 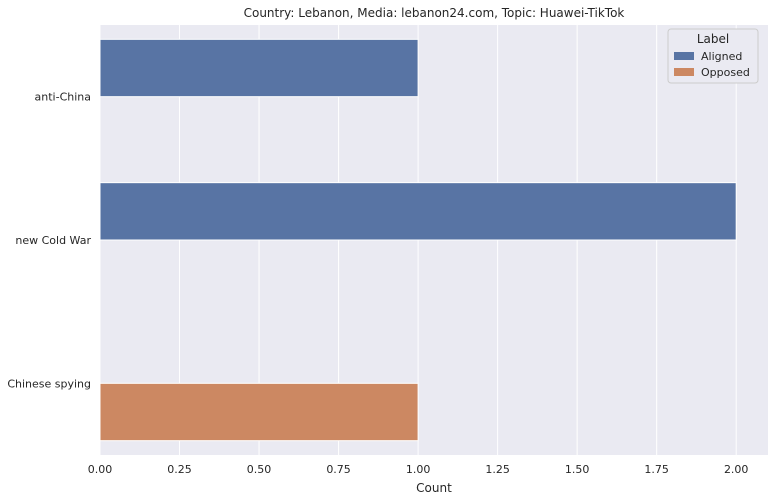 What do you see at coordinates (259, 469) in the screenshot?
I see `x-tick-label: 0.50` at bounding box center [259, 469].